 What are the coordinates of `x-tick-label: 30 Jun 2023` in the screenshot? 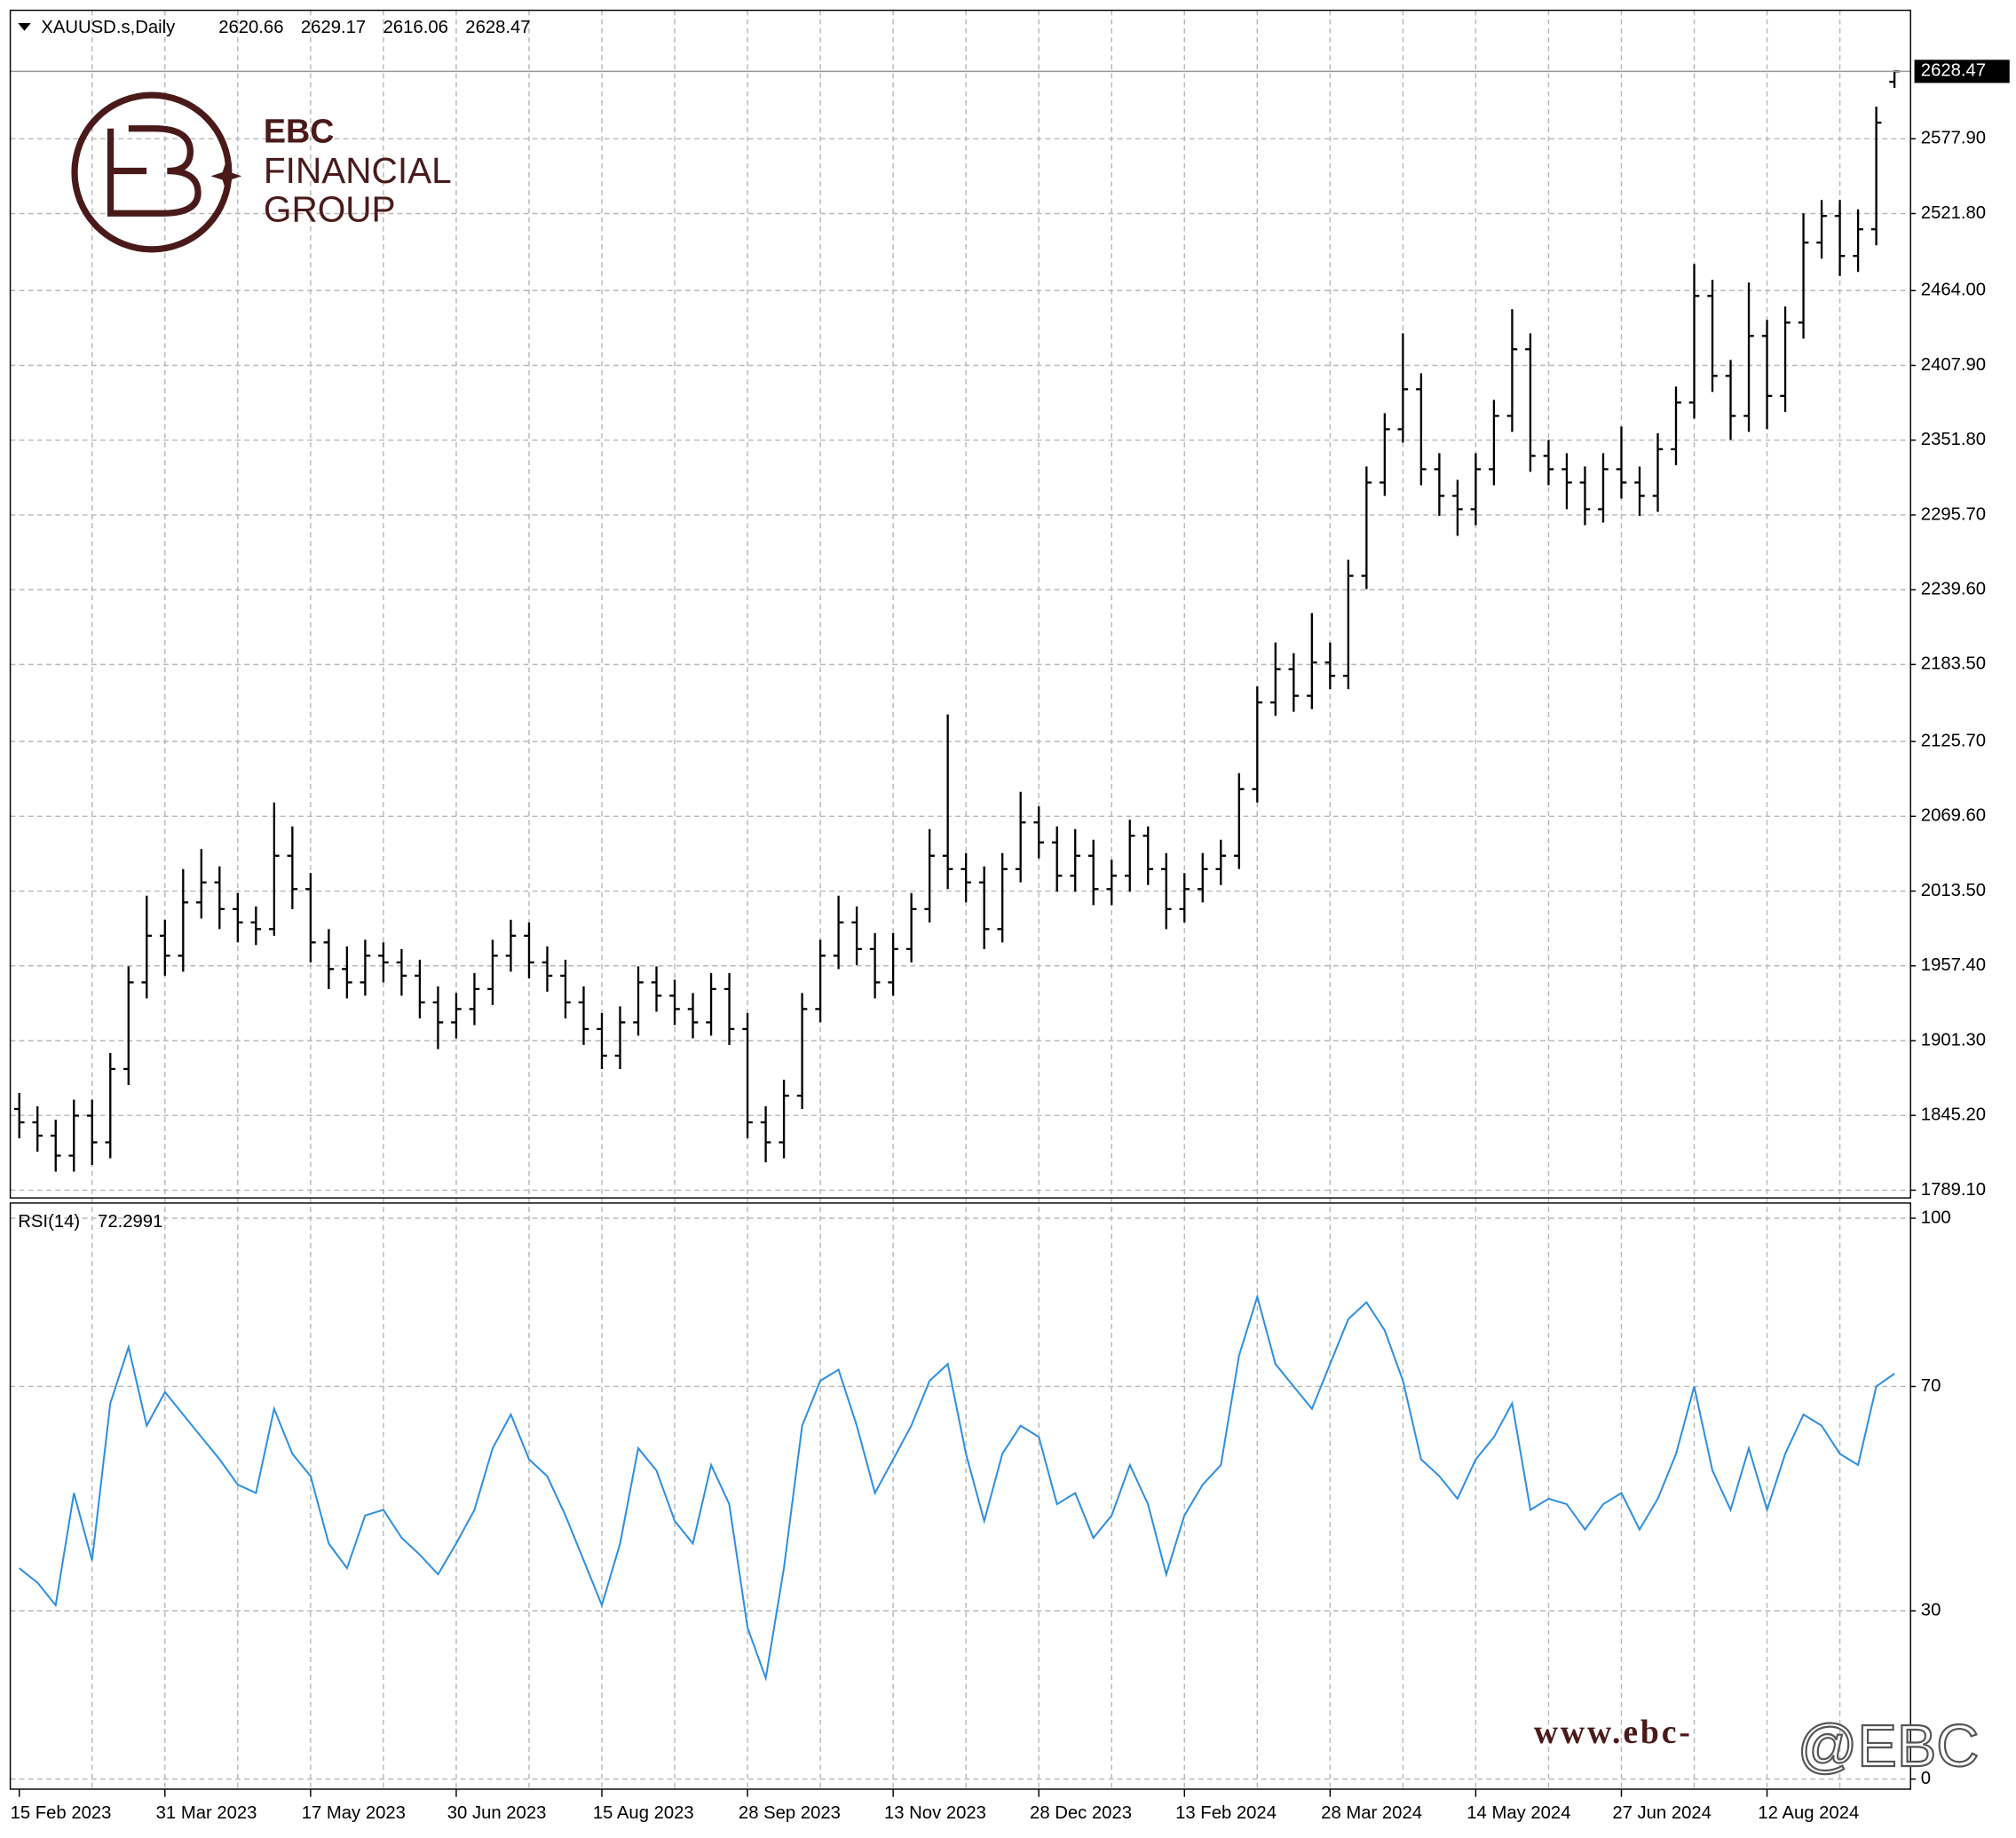 It's located at (497, 1813).